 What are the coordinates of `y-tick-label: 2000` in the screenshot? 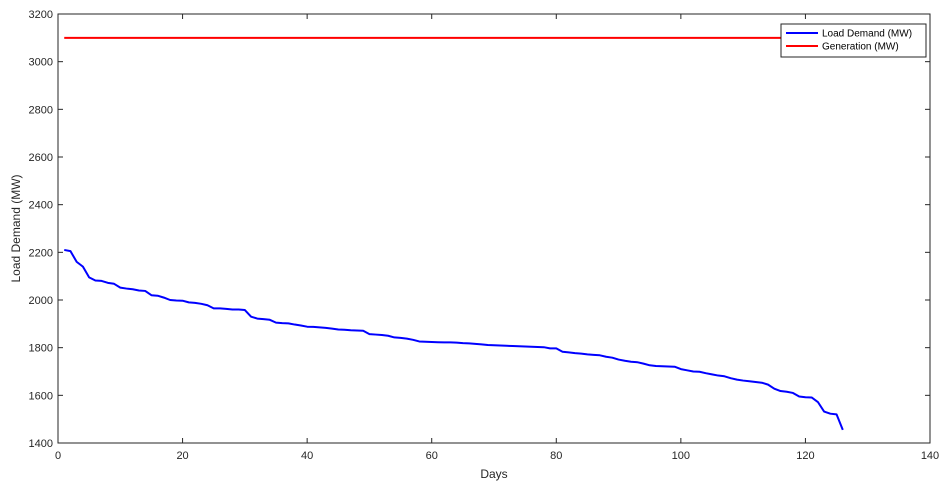 It's located at (41, 301).